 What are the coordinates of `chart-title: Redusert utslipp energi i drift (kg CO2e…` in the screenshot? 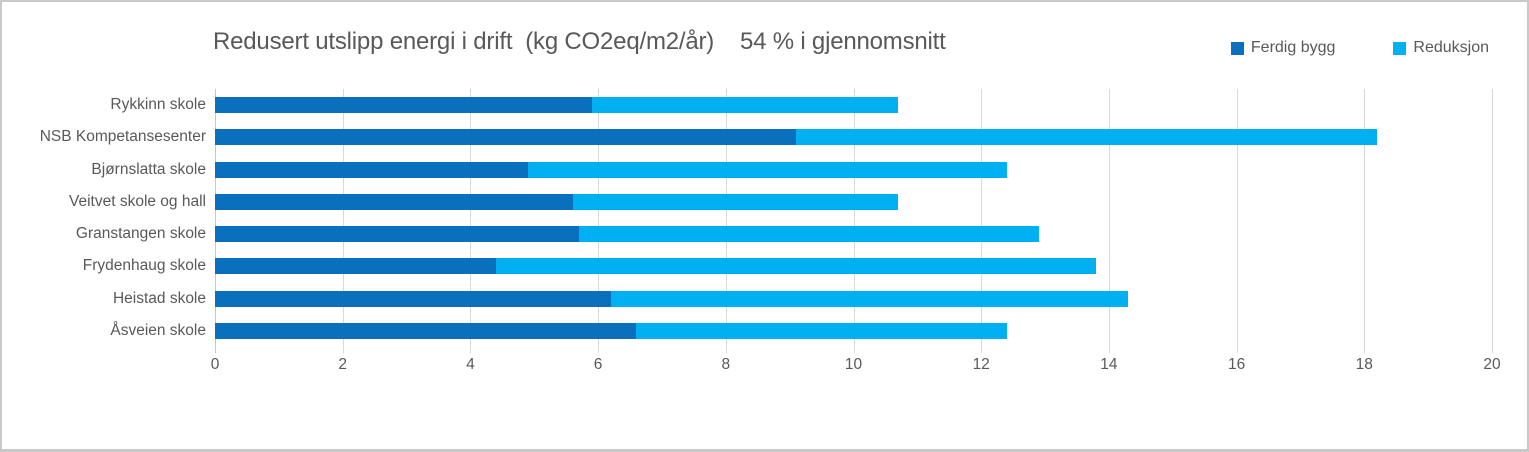 It's located at (579, 41).